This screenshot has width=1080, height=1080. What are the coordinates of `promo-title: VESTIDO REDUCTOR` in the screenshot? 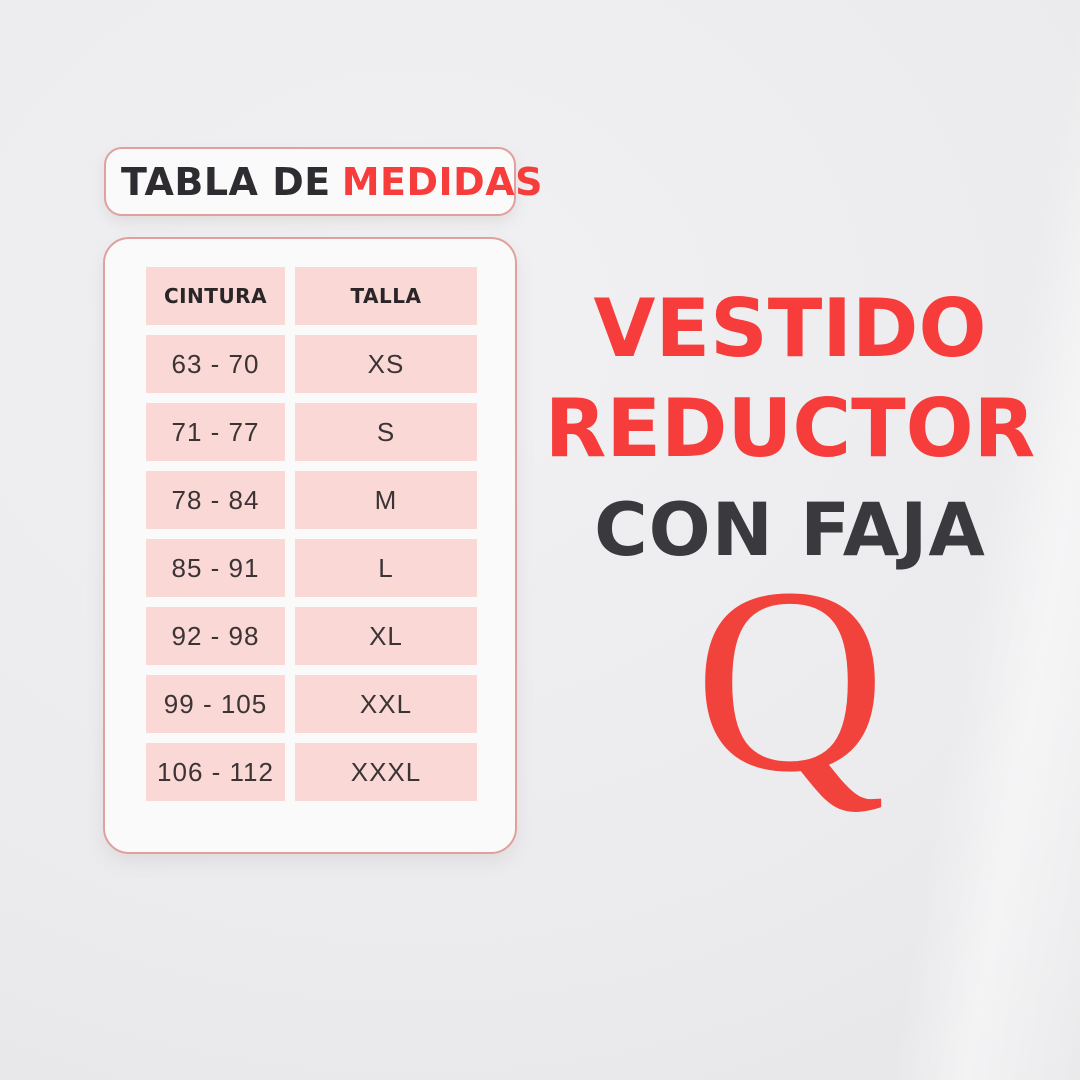 It's located at (790, 379).